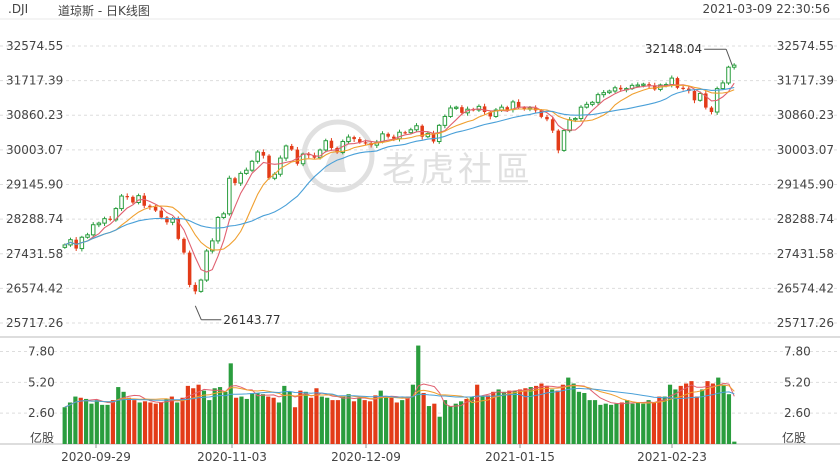 The width and height of the screenshot is (840, 470). What do you see at coordinates (794, 437) in the screenshot?
I see `volume-unit-label-right: 亿股` at bounding box center [794, 437].